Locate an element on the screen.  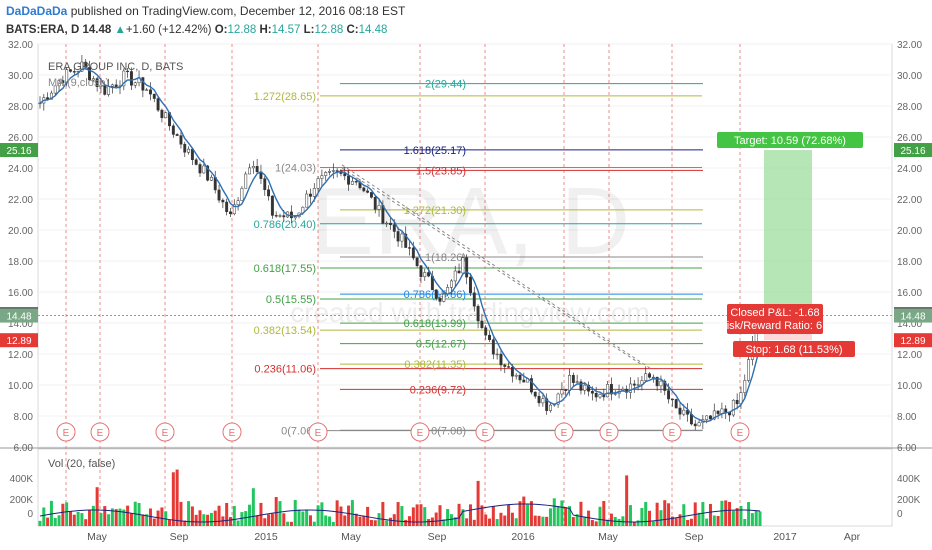
publisher-name: DaDaDaDa is located at coordinates (37, 11).